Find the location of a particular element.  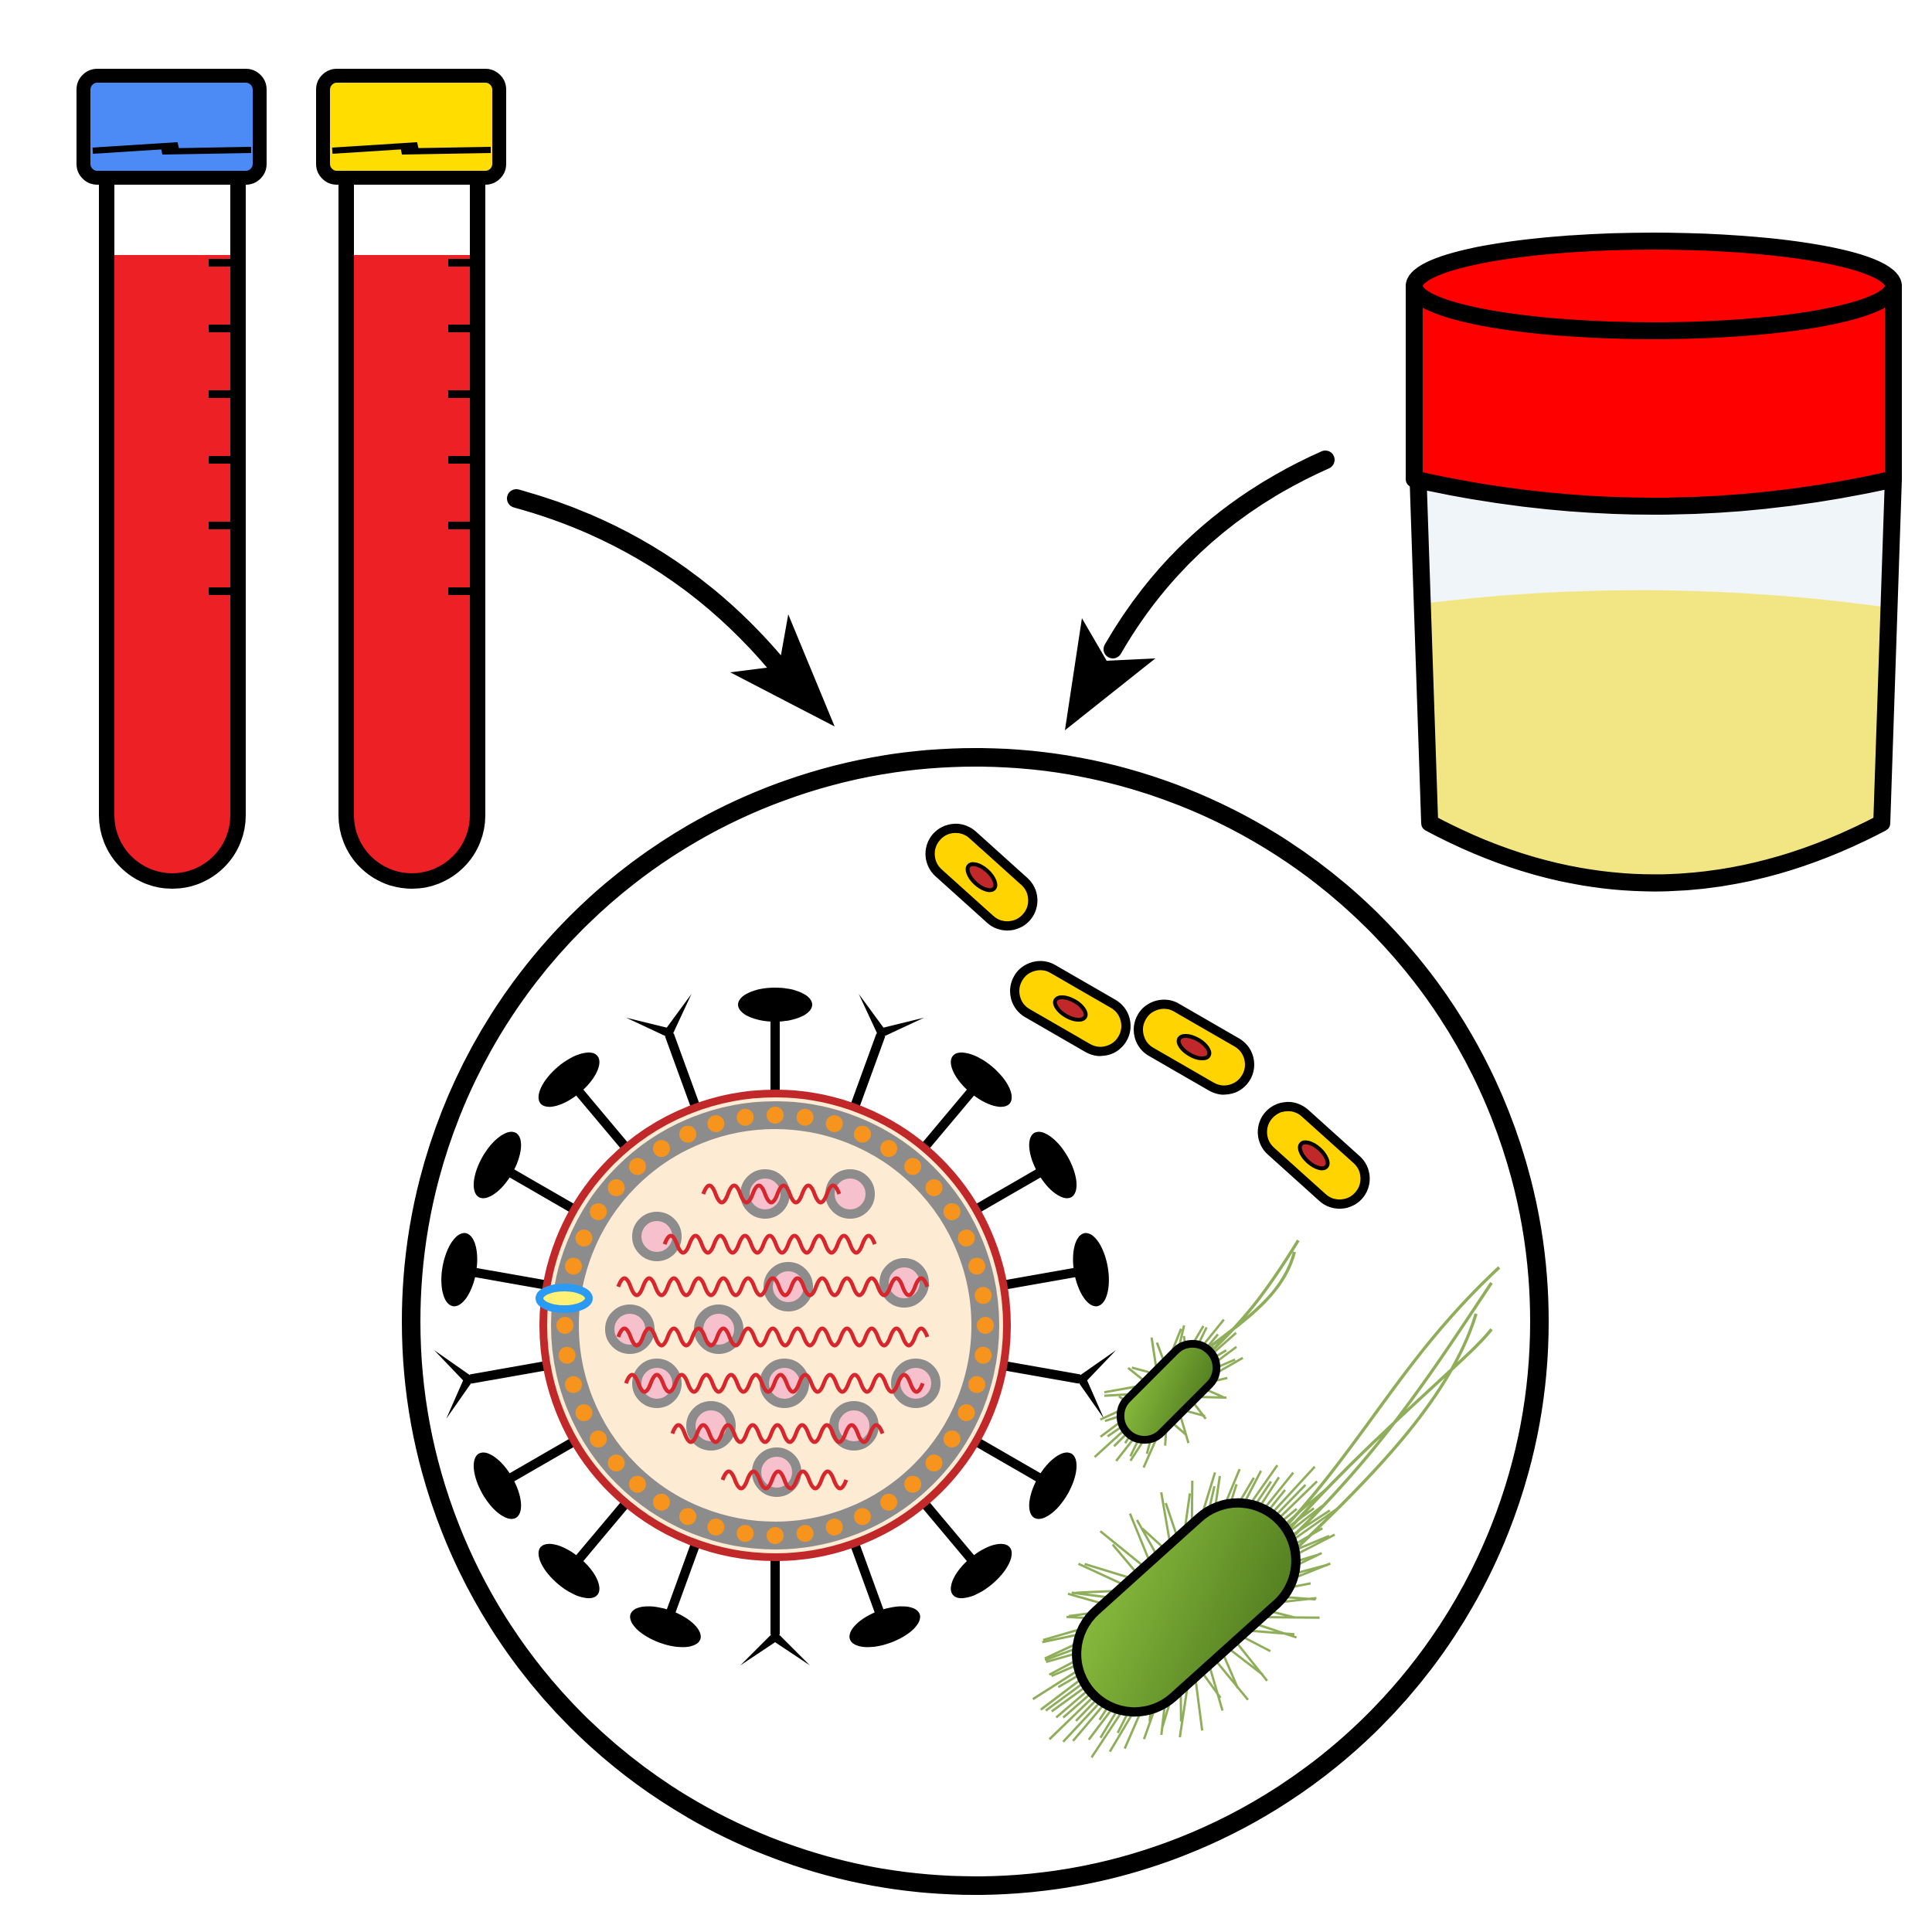

bacilli-chain-icon is located at coordinates (1148, 1016).